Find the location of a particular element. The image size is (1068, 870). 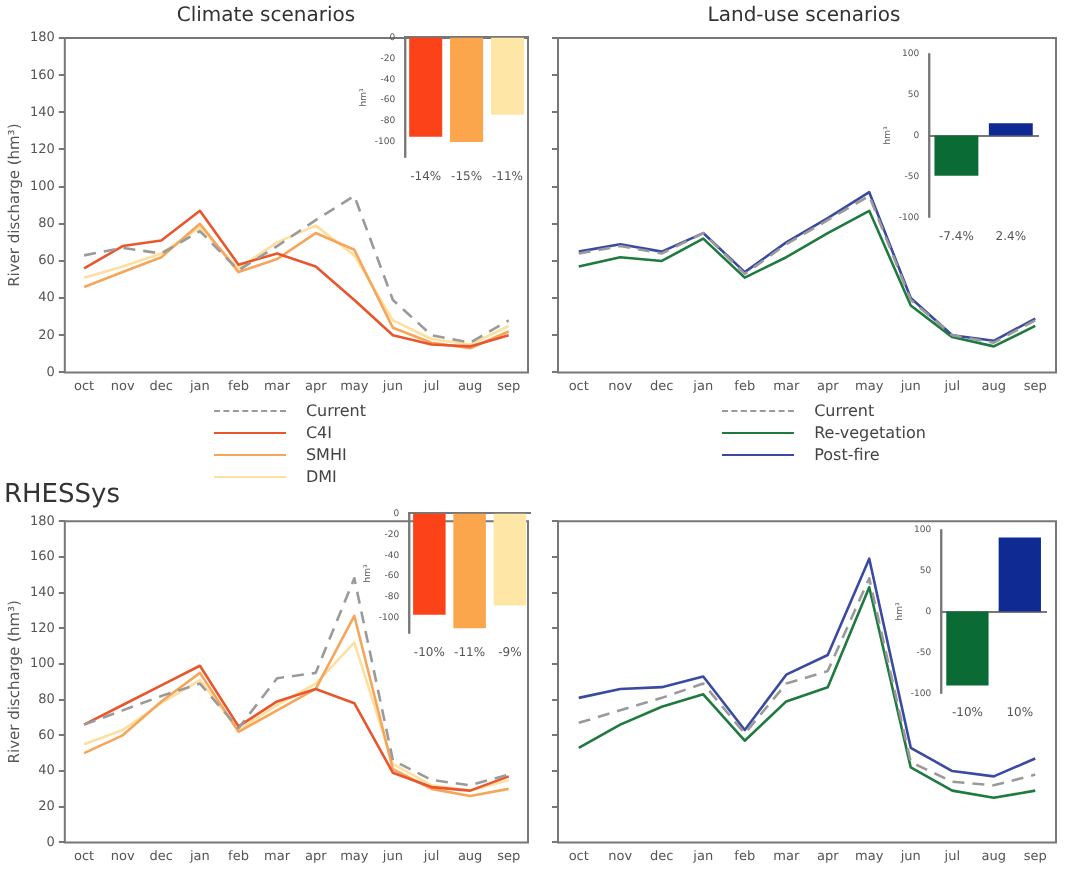

chart-title: RHESSys is located at coordinates (62, 495).